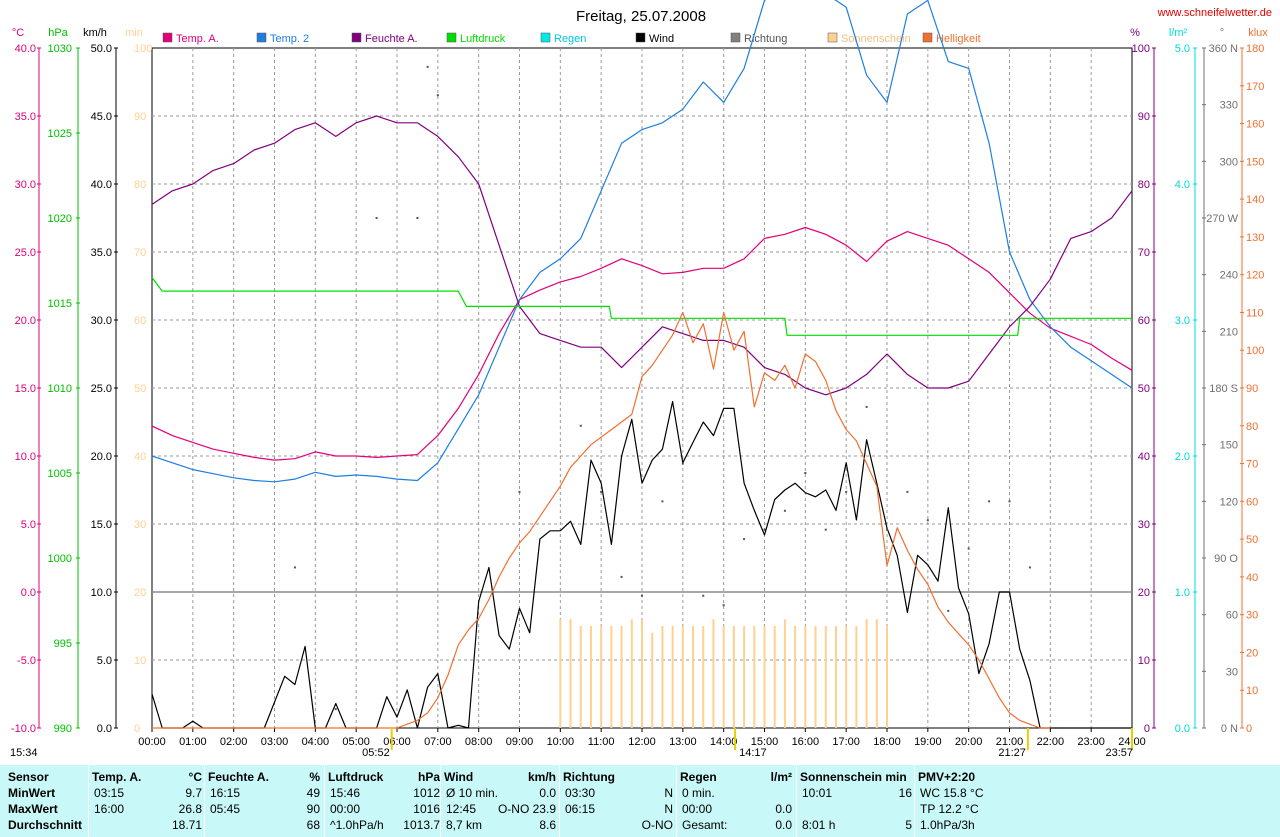  Describe the element at coordinates (697, 809) in the screenshot. I see `stats-cell-left: 00:00` at that location.